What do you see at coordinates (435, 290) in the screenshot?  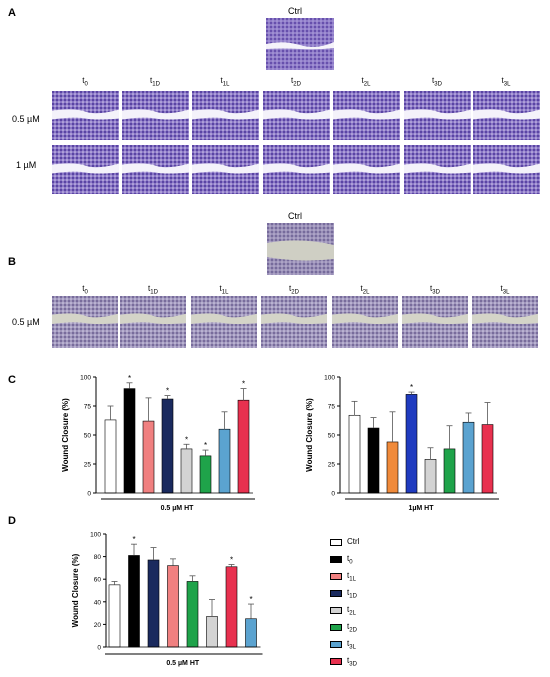 I see `time-label: t3D` at bounding box center [435, 290].